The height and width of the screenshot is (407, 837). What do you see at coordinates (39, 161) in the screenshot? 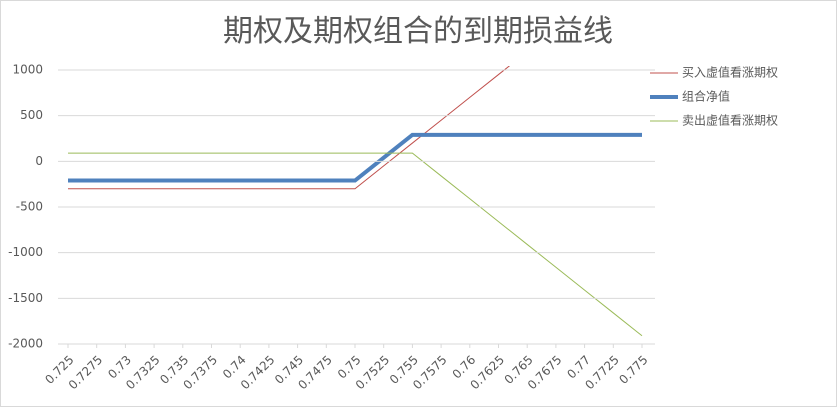
I see `y-tick-label: 0` at bounding box center [39, 161].